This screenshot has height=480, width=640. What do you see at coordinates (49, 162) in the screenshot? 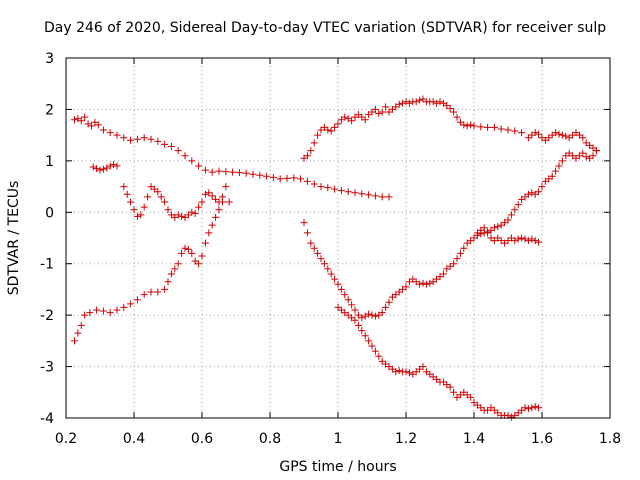
I see `y-tick-label: 1` at bounding box center [49, 162].